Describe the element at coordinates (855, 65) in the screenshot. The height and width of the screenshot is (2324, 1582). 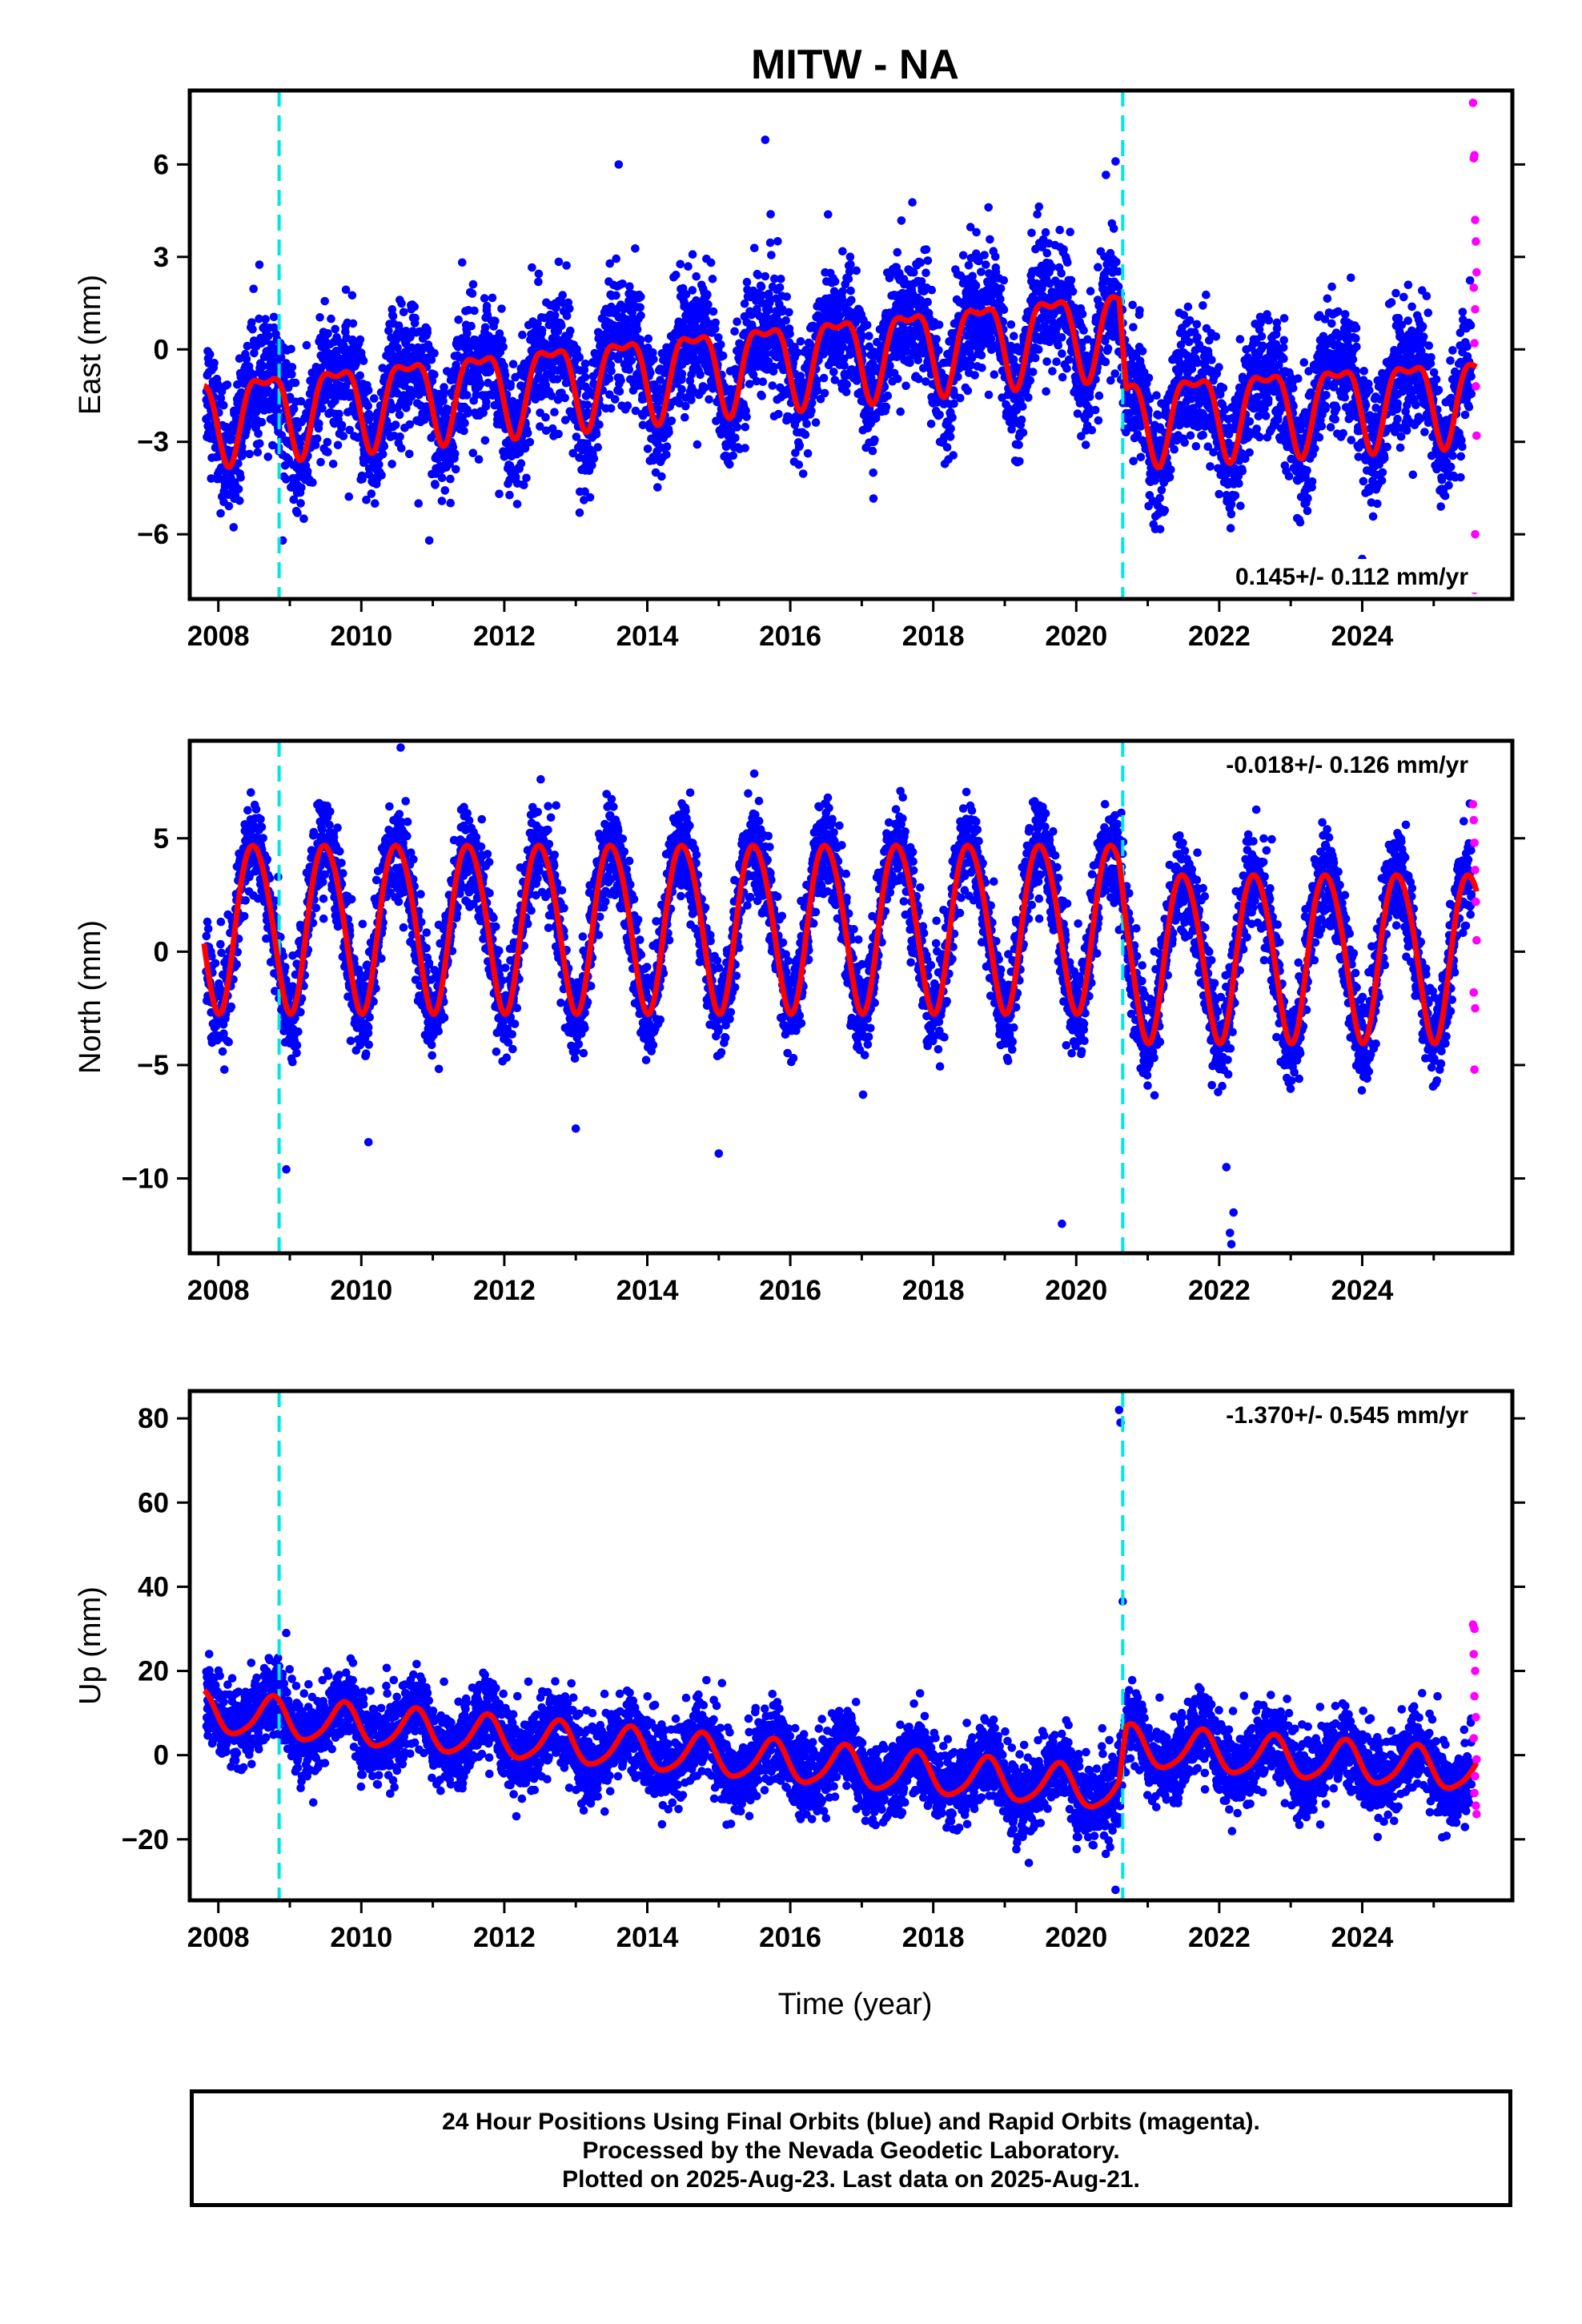
I see `chart-title: MITW - NA` at that location.